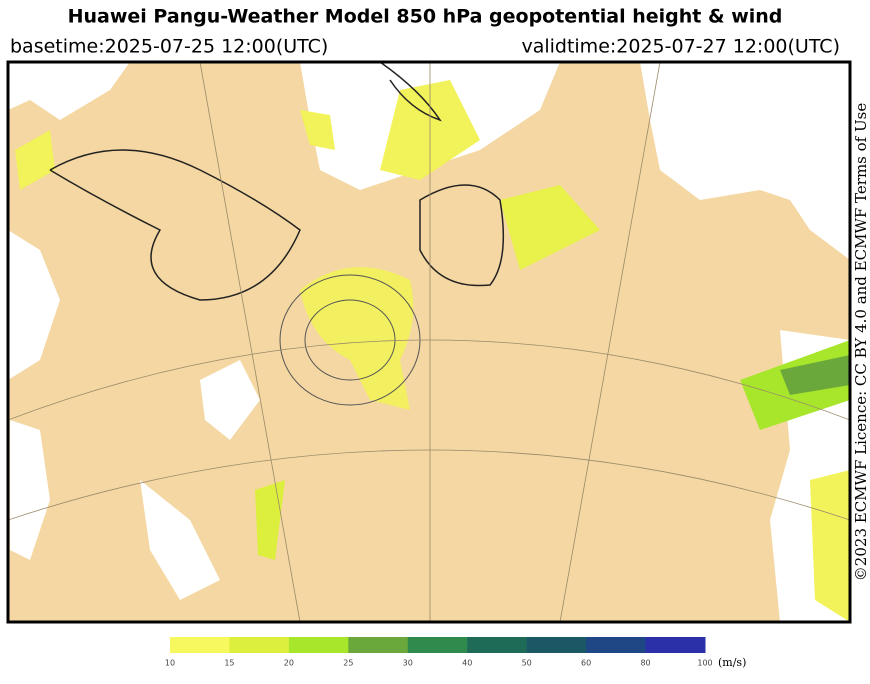 This screenshot has width=870, height=684. I want to click on colorbar-tick-label: 20, so click(289, 663).